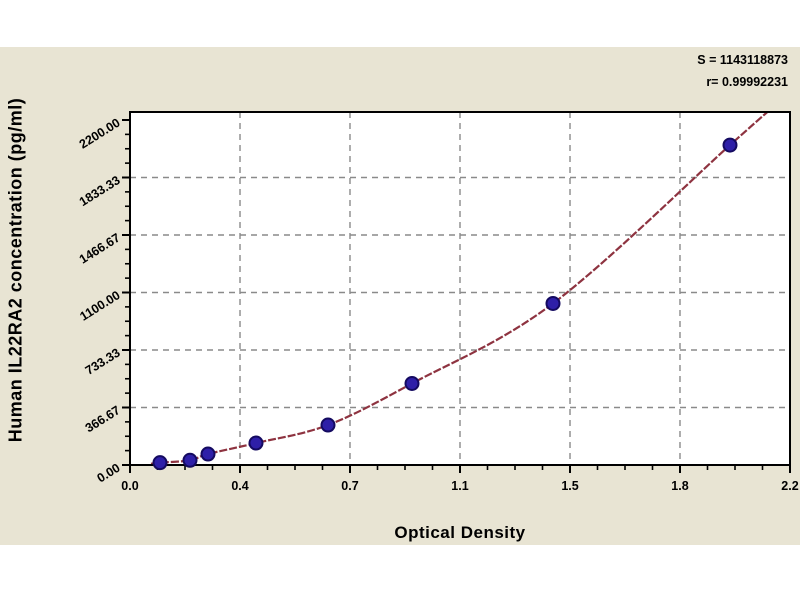 This screenshot has width=800, height=600. I want to click on x-tick-label: 2.2, so click(789, 486).